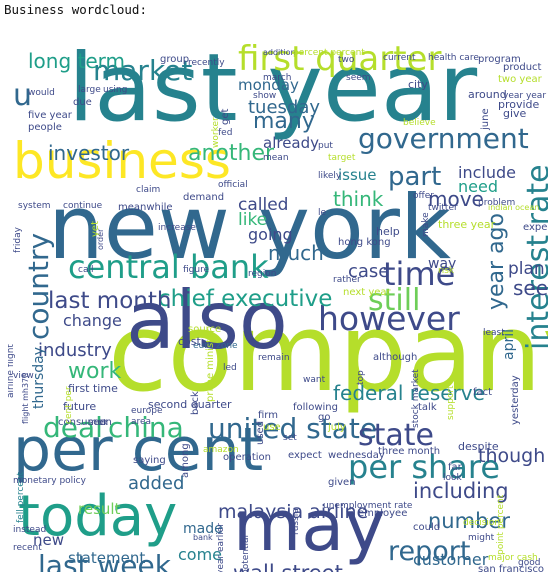 The height and width of the screenshot is (581, 559). I want to click on word-year-earlier: year earlier, so click(221, 547).